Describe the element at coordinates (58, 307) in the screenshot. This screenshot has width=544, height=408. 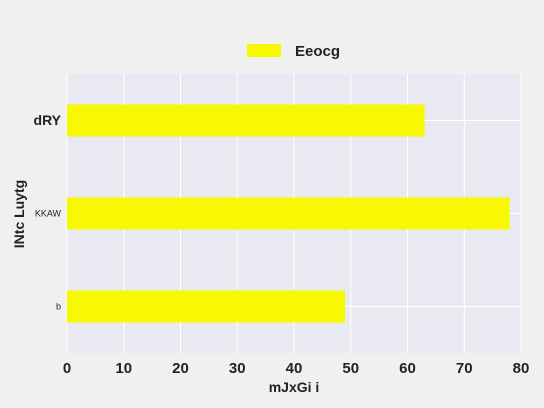
I see `category-label: b` at that location.